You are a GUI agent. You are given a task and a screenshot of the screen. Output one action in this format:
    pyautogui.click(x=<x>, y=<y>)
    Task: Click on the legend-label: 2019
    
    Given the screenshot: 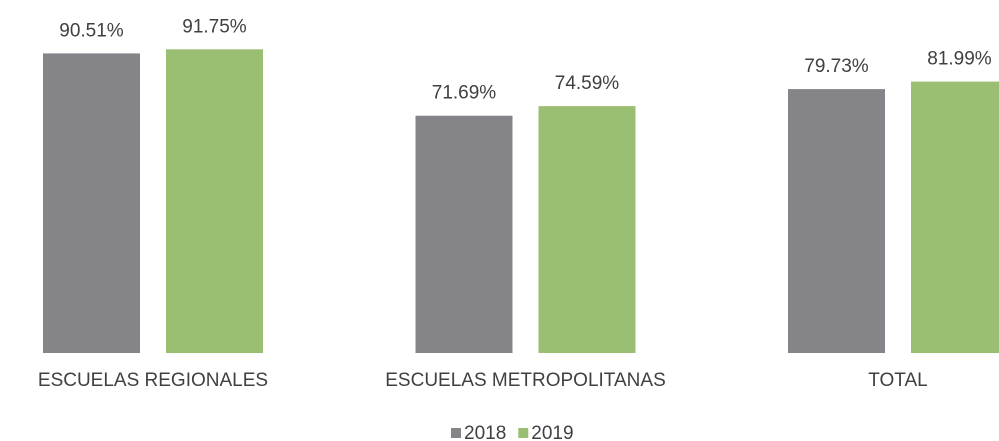 What is the action you would take?
    pyautogui.click(x=552, y=432)
    